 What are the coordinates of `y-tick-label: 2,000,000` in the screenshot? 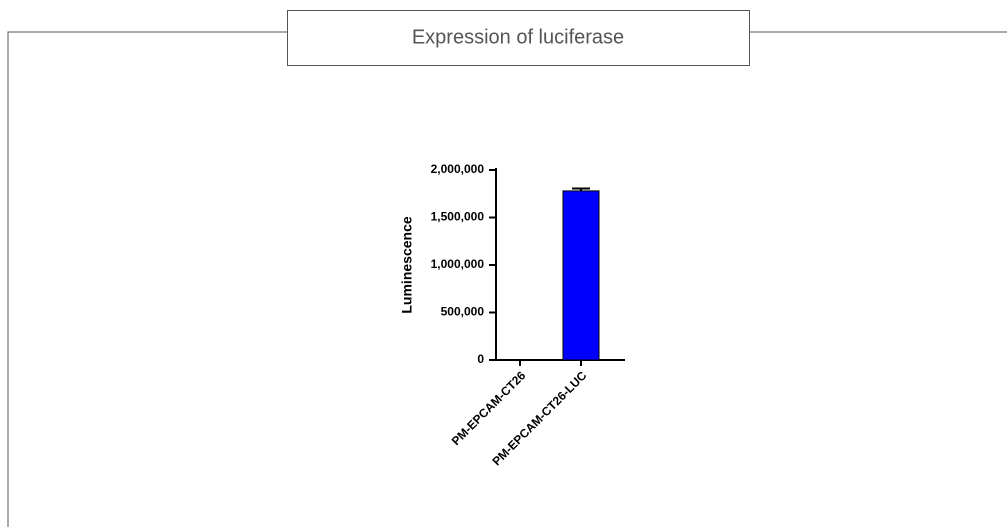 It's located at (458, 169).